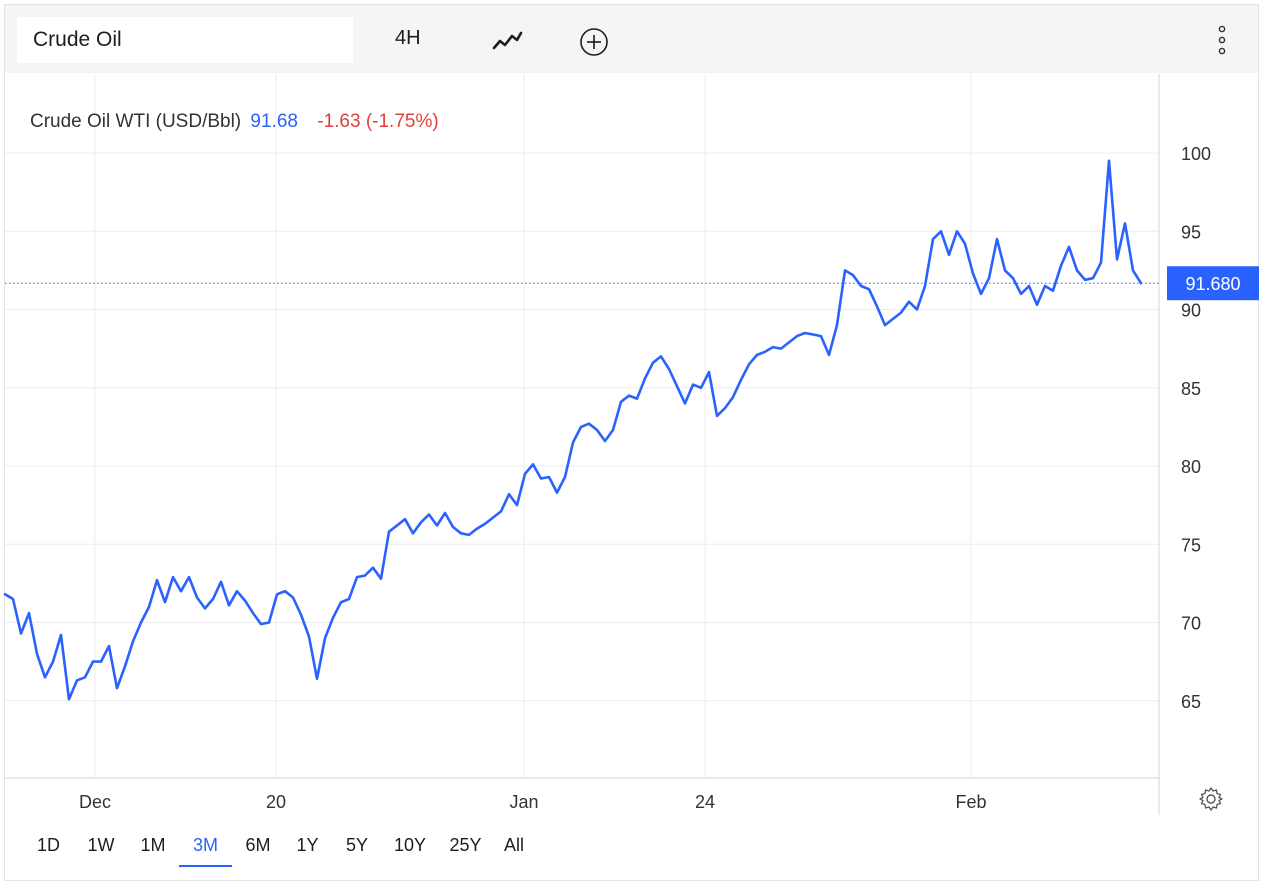 This screenshot has height=886, width=1264. What do you see at coordinates (410, 845) in the screenshot?
I see `range-10y: 10Y` at bounding box center [410, 845].